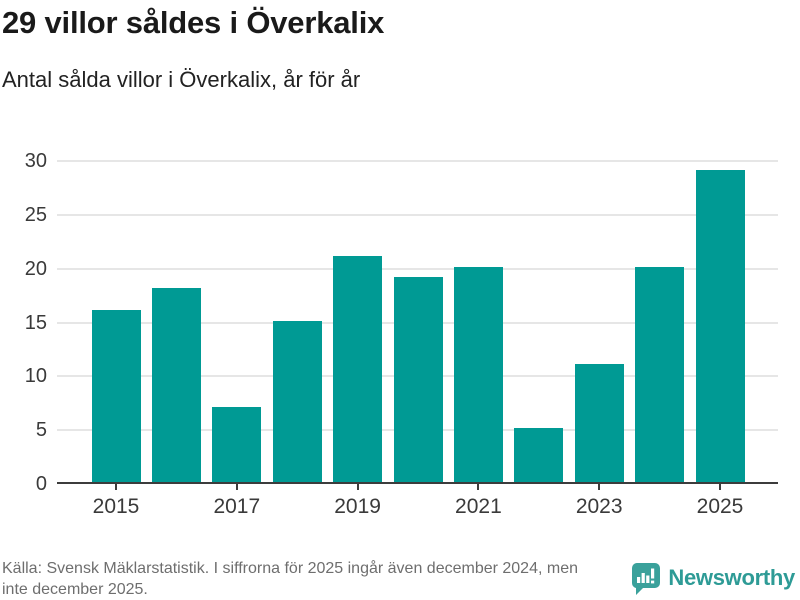 This screenshot has height=600, width=800. I want to click on newsworthy-logo: Newsworthy, so click(713, 578).